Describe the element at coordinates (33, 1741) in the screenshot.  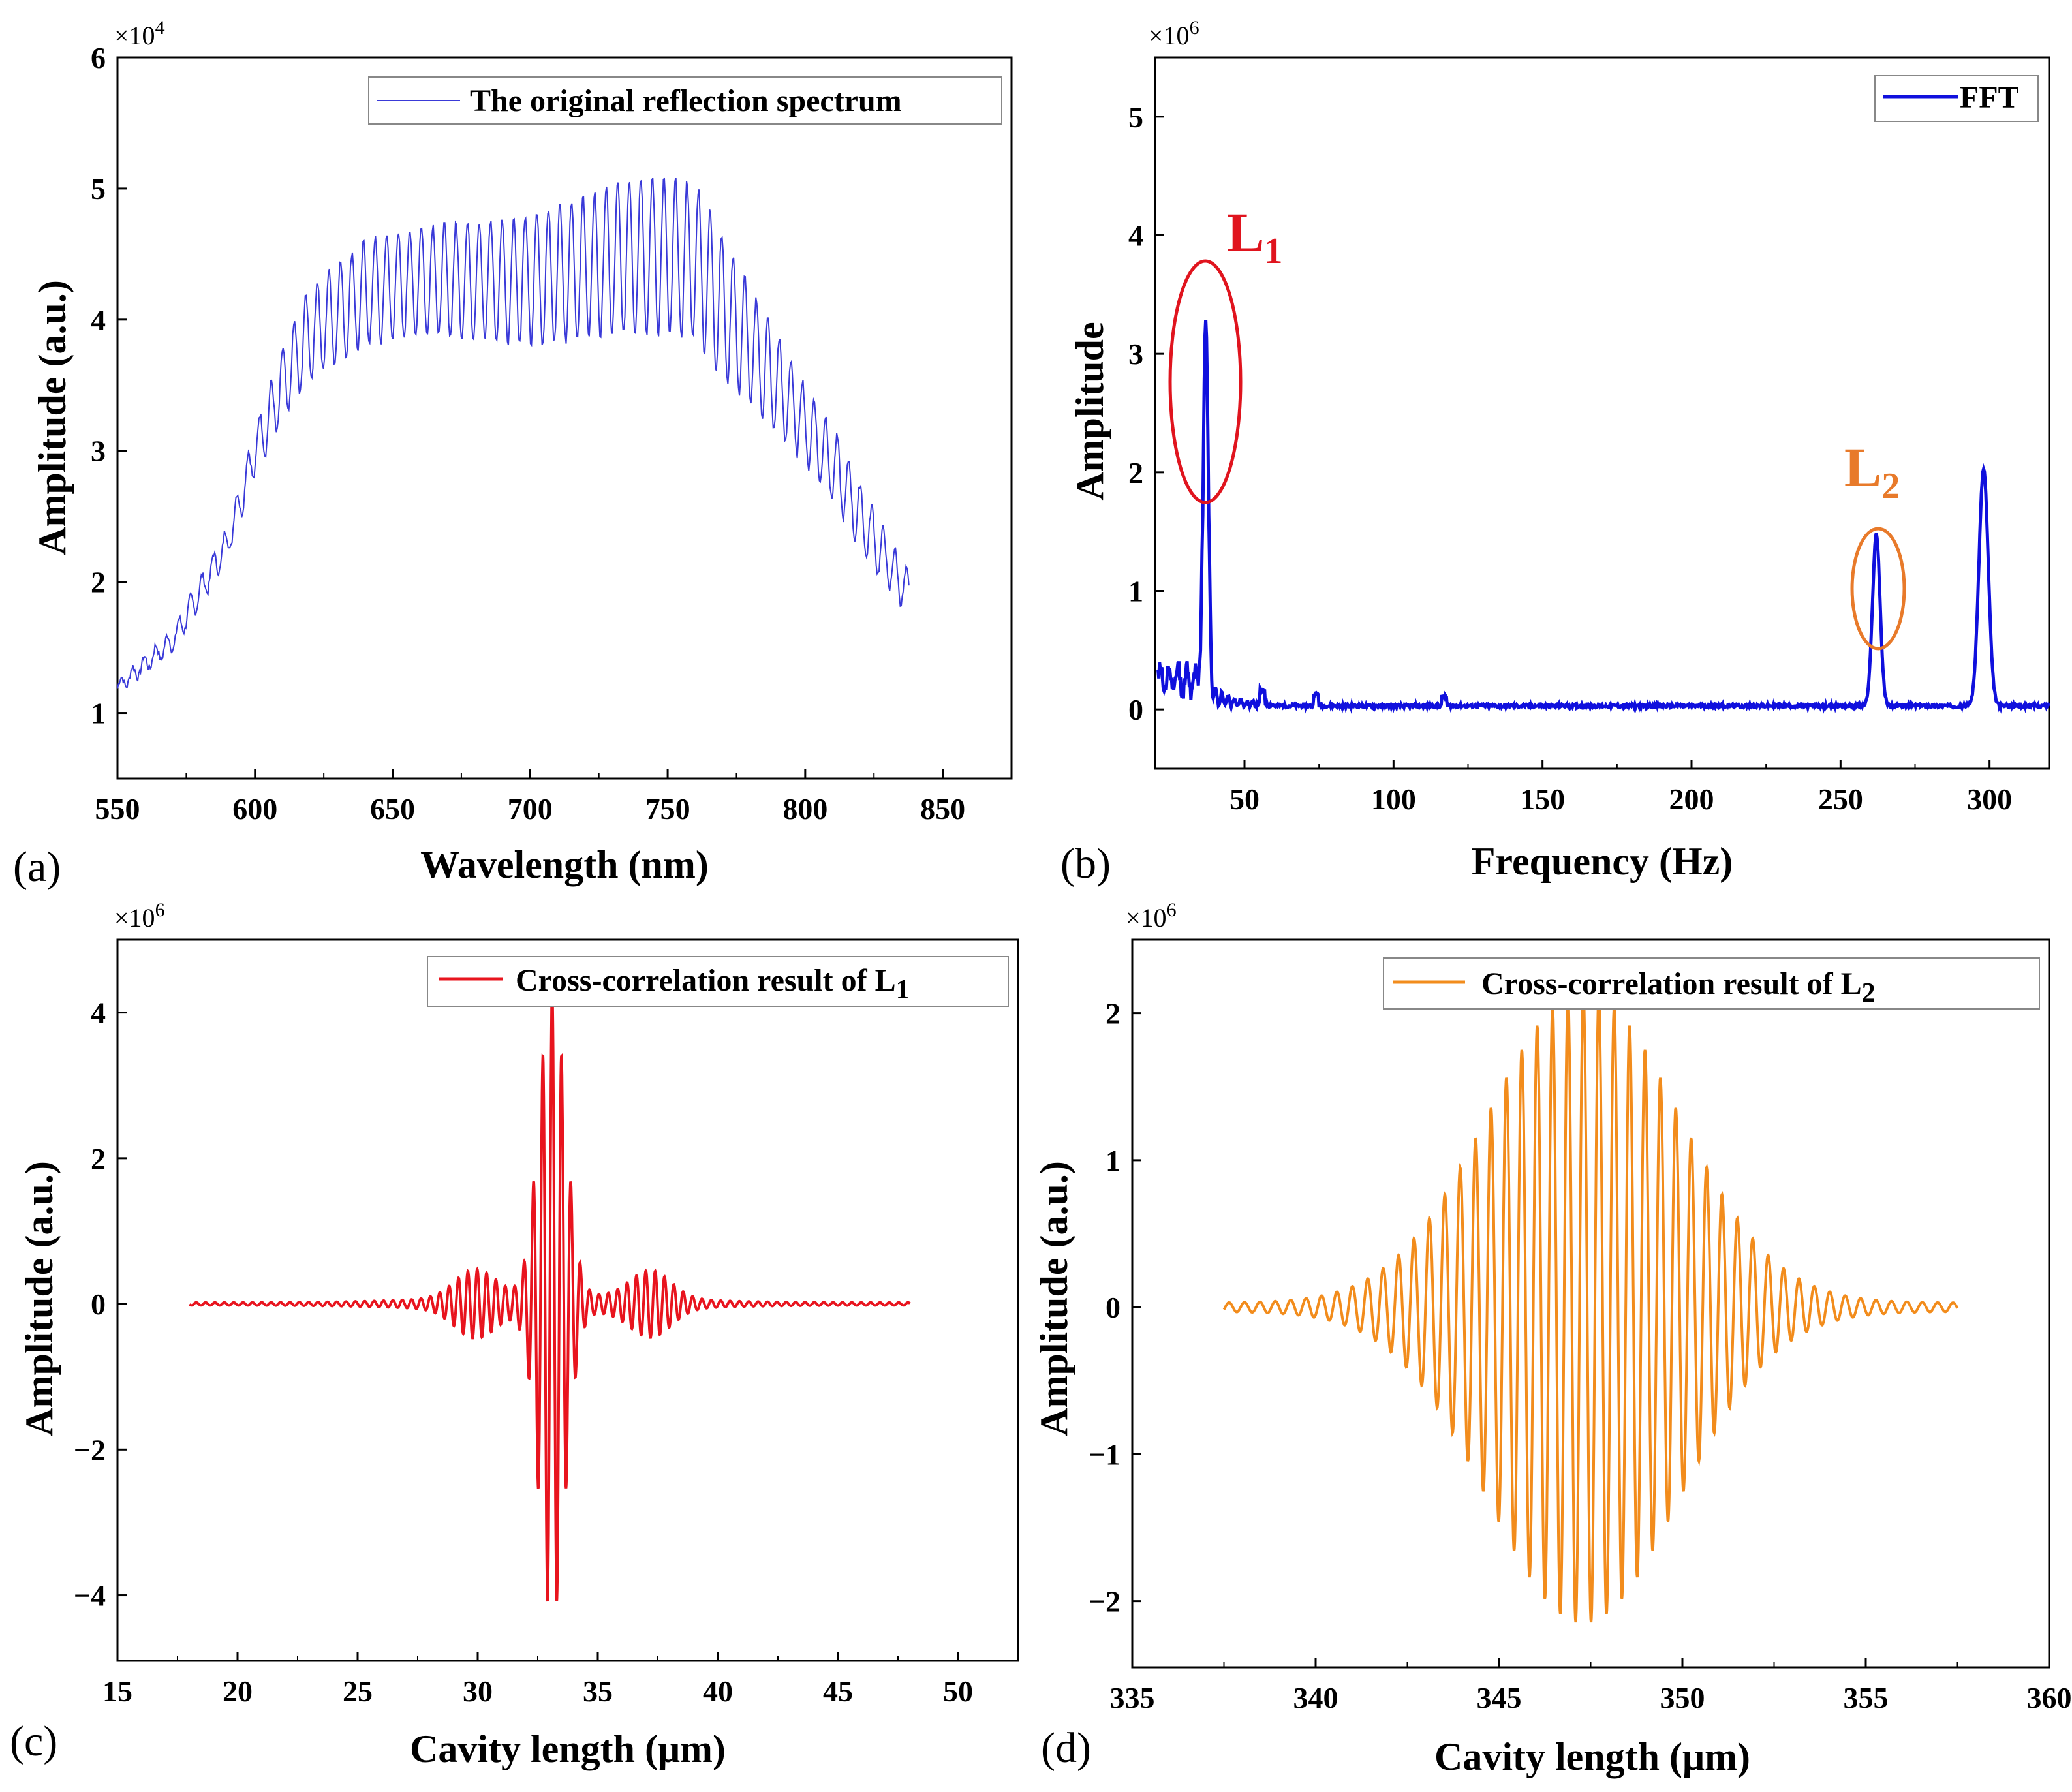
I see `panel-c-label: (c)` at that location.